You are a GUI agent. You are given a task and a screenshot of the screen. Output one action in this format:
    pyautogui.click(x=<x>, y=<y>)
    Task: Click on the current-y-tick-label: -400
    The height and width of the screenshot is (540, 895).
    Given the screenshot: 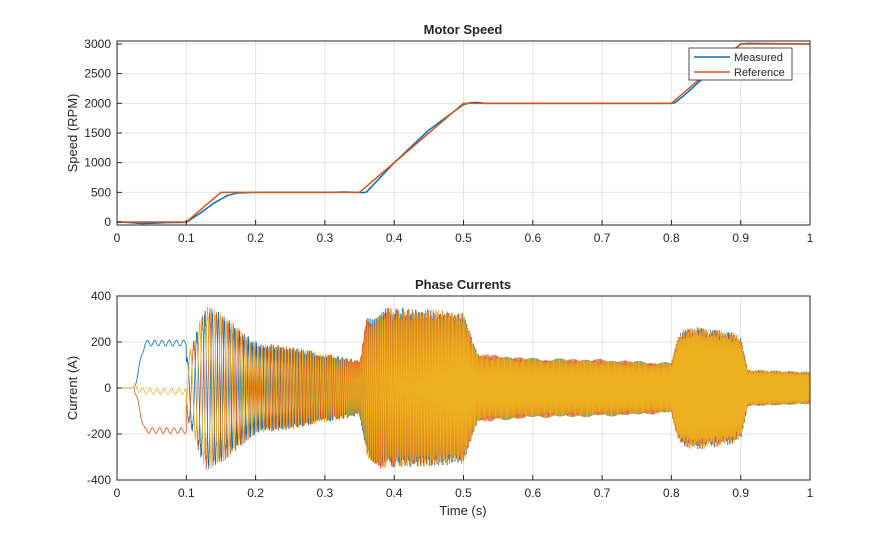 What is the action you would take?
    pyautogui.click(x=99, y=480)
    